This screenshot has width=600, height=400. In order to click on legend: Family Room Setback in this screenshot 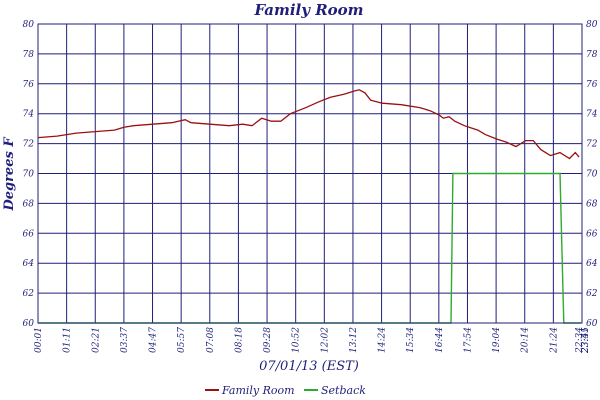, I will do `click(285, 390)`.